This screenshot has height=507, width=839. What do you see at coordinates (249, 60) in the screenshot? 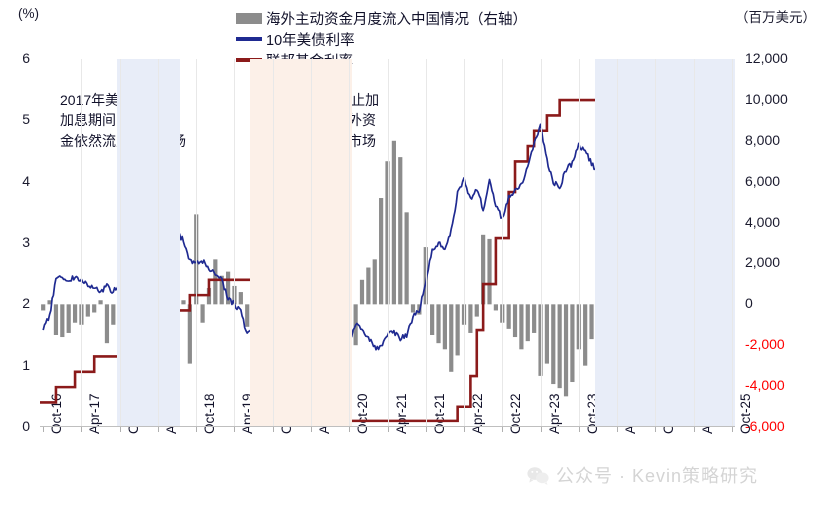
I see `legend-swatch-fedfunds-icon` at bounding box center [249, 60].